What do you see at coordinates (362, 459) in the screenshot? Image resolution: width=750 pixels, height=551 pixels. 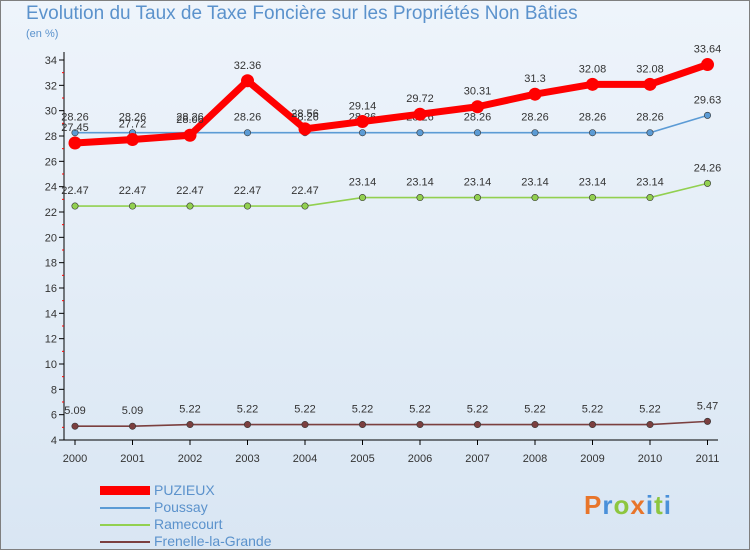 I see `x-tick-label: 2005` at bounding box center [362, 459].